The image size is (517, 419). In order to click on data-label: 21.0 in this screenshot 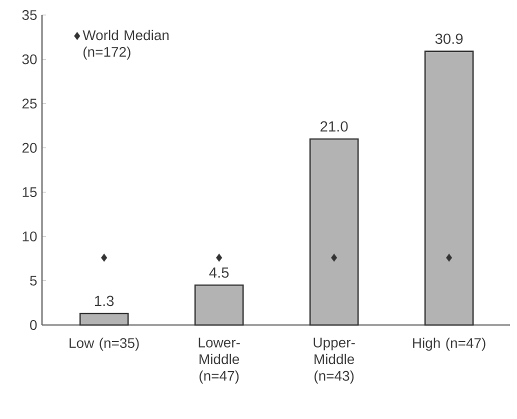, I will do `click(334, 126)`.